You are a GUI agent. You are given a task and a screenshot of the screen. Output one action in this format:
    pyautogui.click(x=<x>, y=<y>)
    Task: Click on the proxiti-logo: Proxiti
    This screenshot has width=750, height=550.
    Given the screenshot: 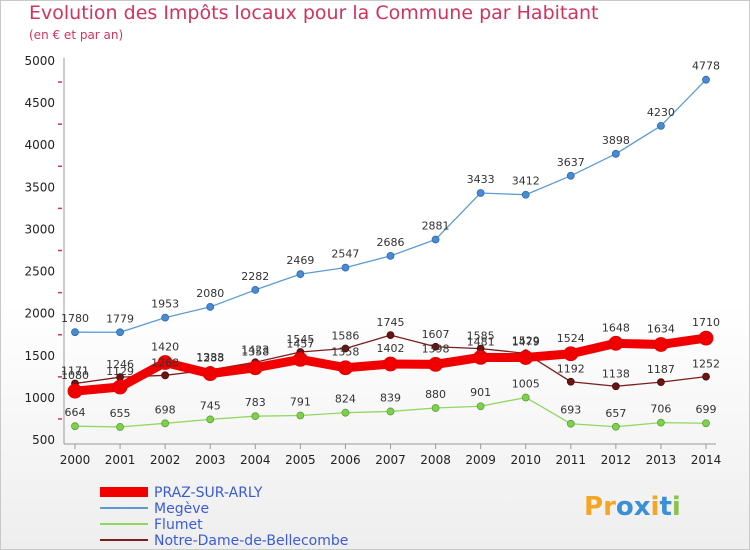 What is the action you would take?
    pyautogui.click(x=632, y=507)
    